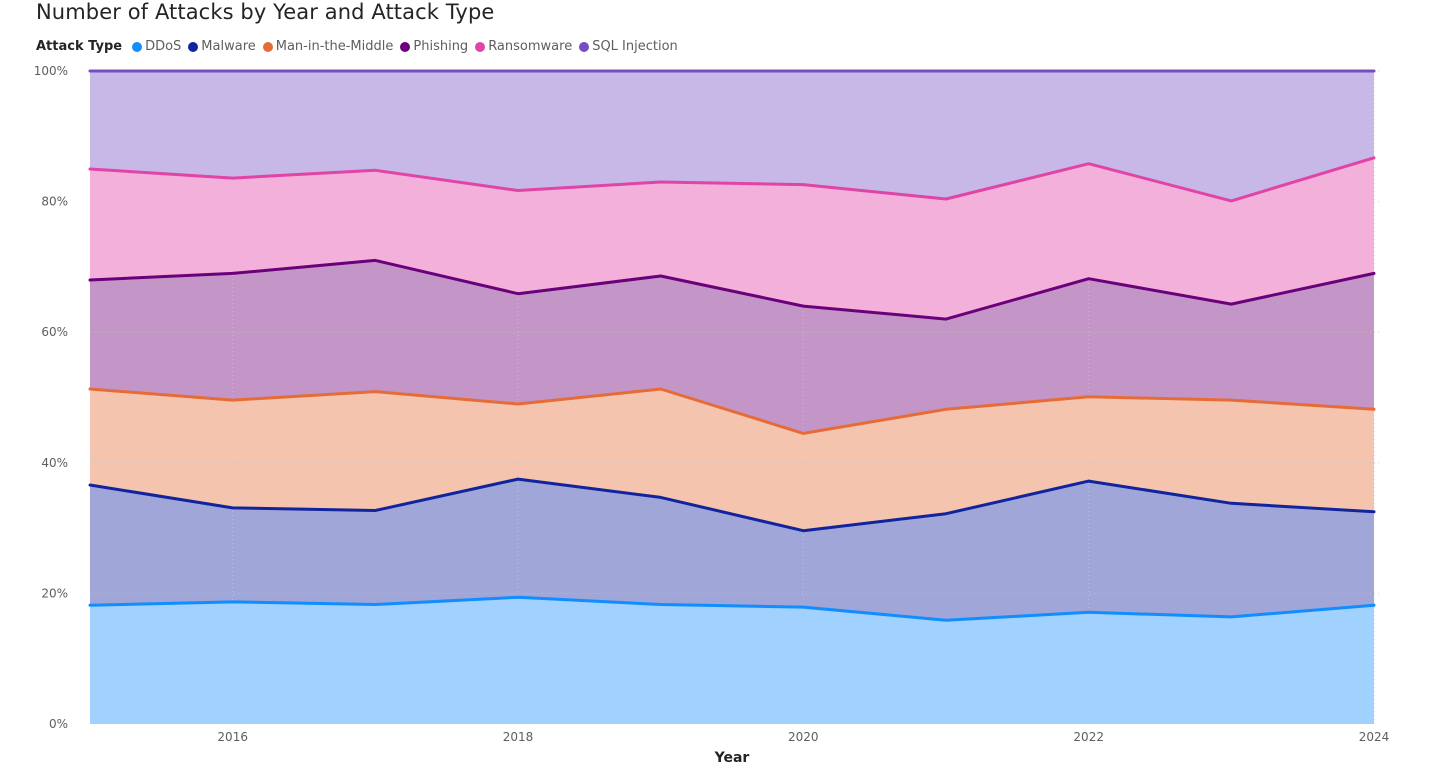 The height and width of the screenshot is (768, 1451). What do you see at coordinates (54, 332) in the screenshot?
I see `y-tick-label: 60%` at bounding box center [54, 332].